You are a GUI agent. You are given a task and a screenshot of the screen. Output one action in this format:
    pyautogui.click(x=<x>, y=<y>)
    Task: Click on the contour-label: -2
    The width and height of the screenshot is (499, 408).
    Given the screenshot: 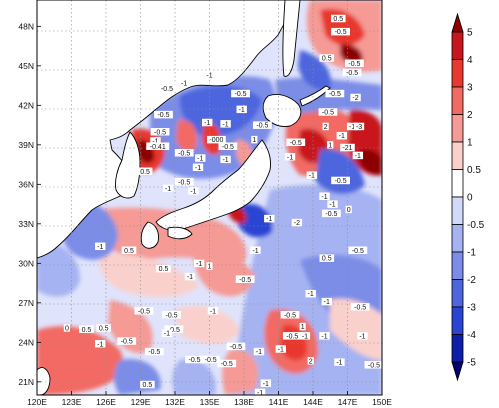 What is the action you would take?
    pyautogui.click(x=297, y=222)
    